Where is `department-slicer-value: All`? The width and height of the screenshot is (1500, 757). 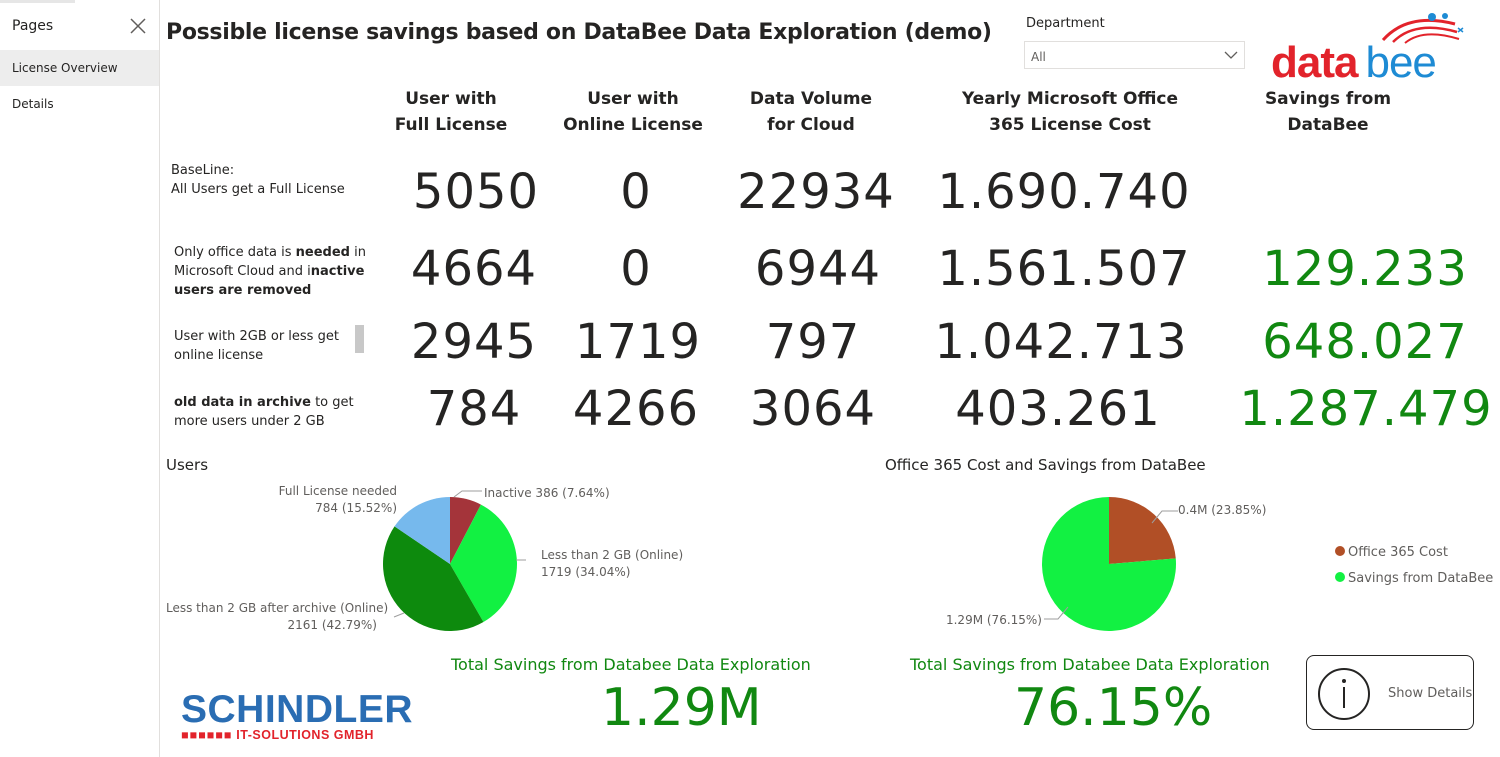
department-slicer-value: All is located at coordinates (1038, 57).